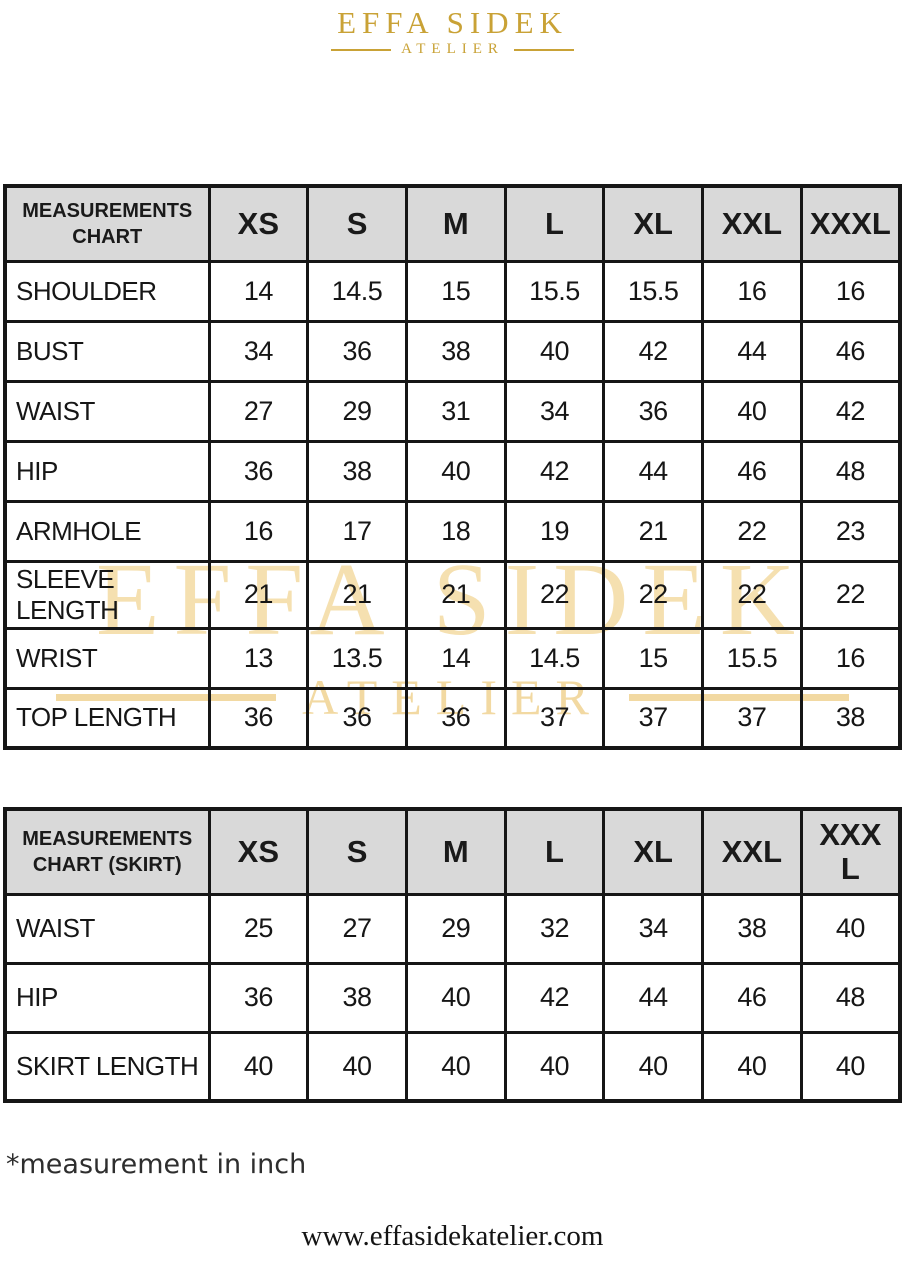 This screenshot has width=905, height=1280. I want to click on table-row: SLEEVE LENGTH 21 21 21 22 22 22 22, so click(452, 594).